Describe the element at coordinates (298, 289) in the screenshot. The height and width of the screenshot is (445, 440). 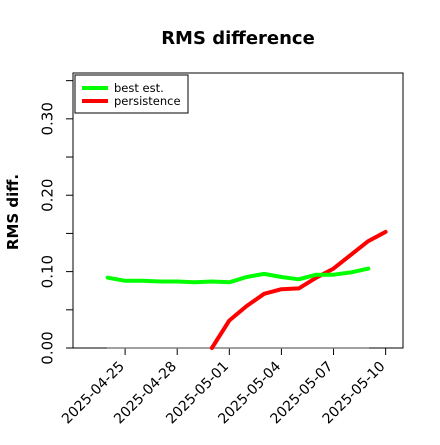
I see `series-line-persistence` at that location.